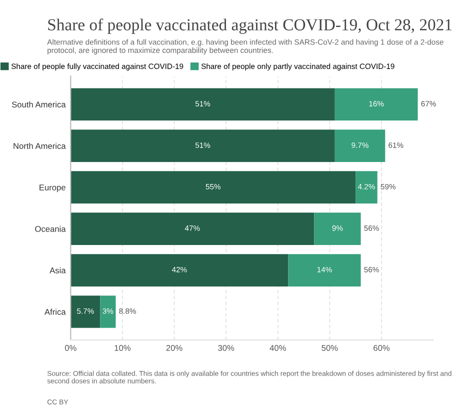  What do you see at coordinates (50, 229) in the screenshot?
I see `y-tick-label: Oceania` at bounding box center [50, 229].